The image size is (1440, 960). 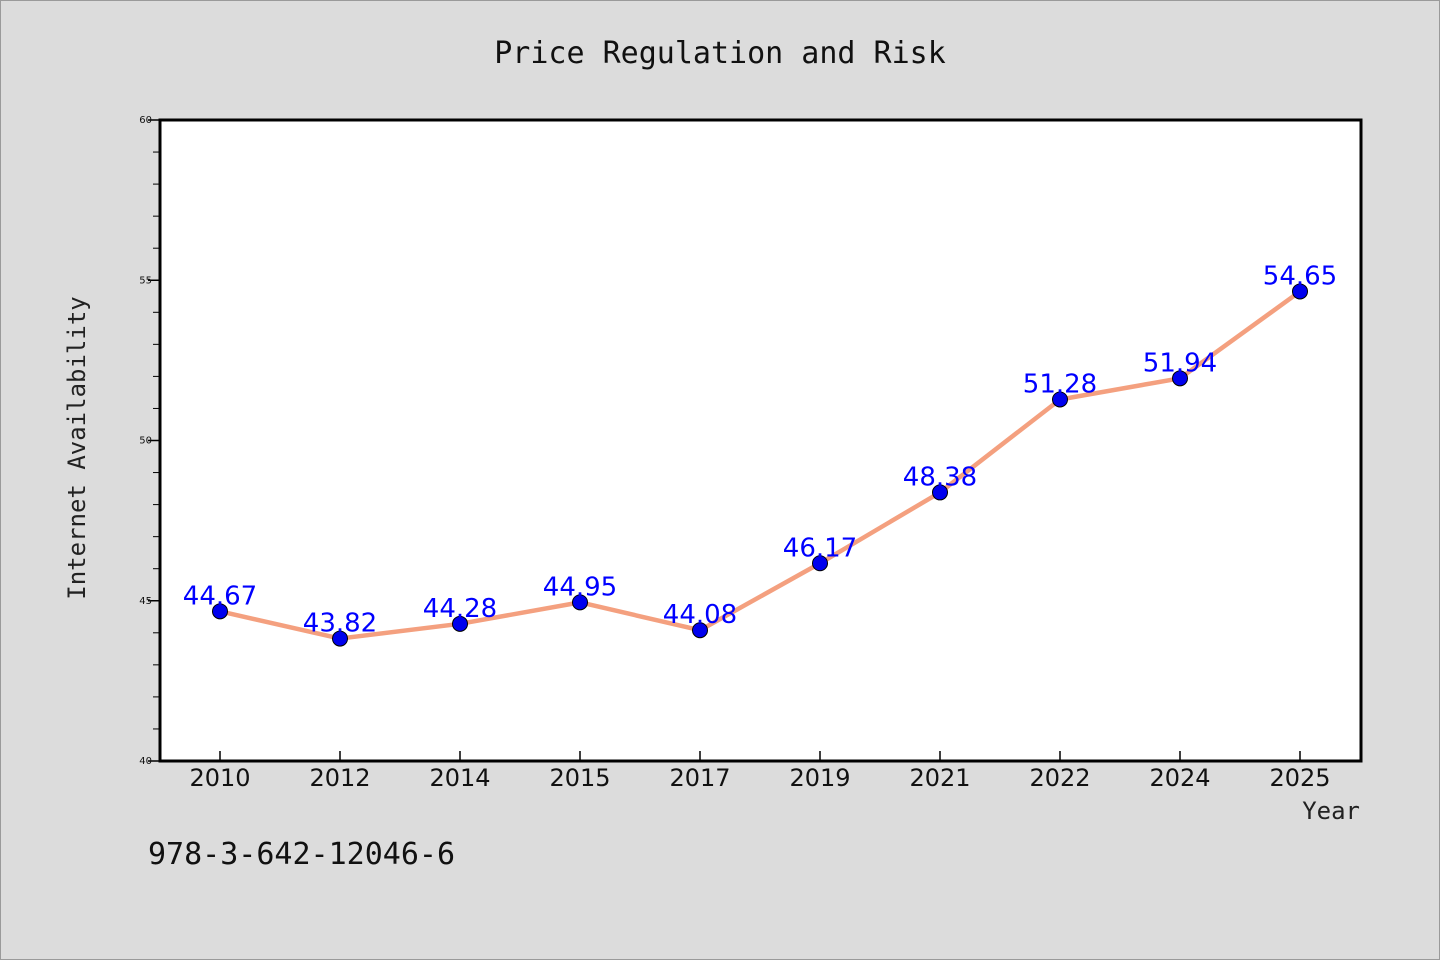 What do you see at coordinates (1060, 384) in the screenshot?
I see `data-label: 51.28` at bounding box center [1060, 384].